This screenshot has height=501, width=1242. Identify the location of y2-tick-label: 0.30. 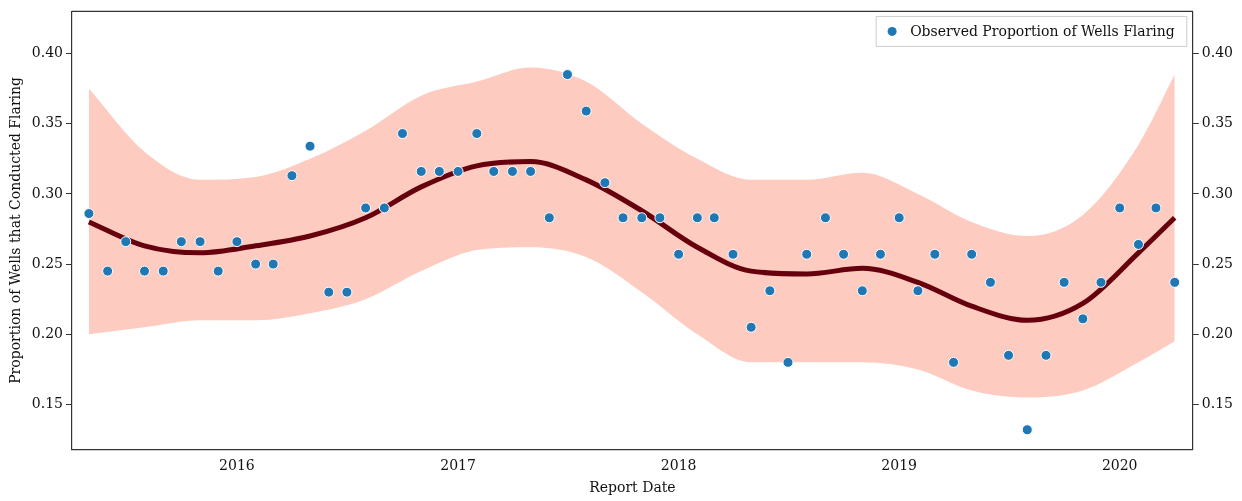
(1217, 192).